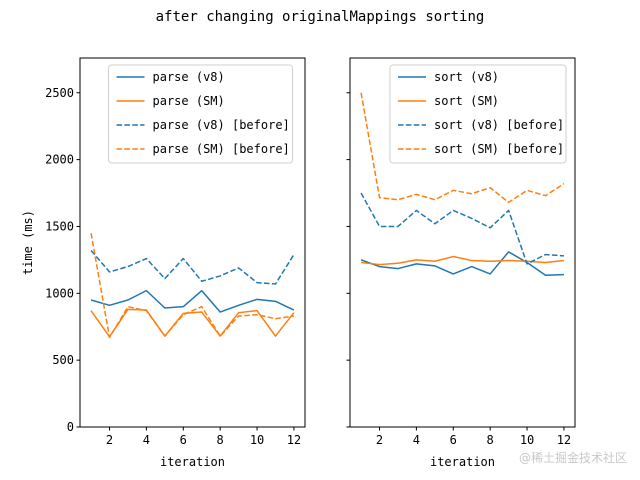 This screenshot has width=640, height=480. Describe the element at coordinates (294, 440) in the screenshot. I see `x-tick-label-1-6: 12` at that location.